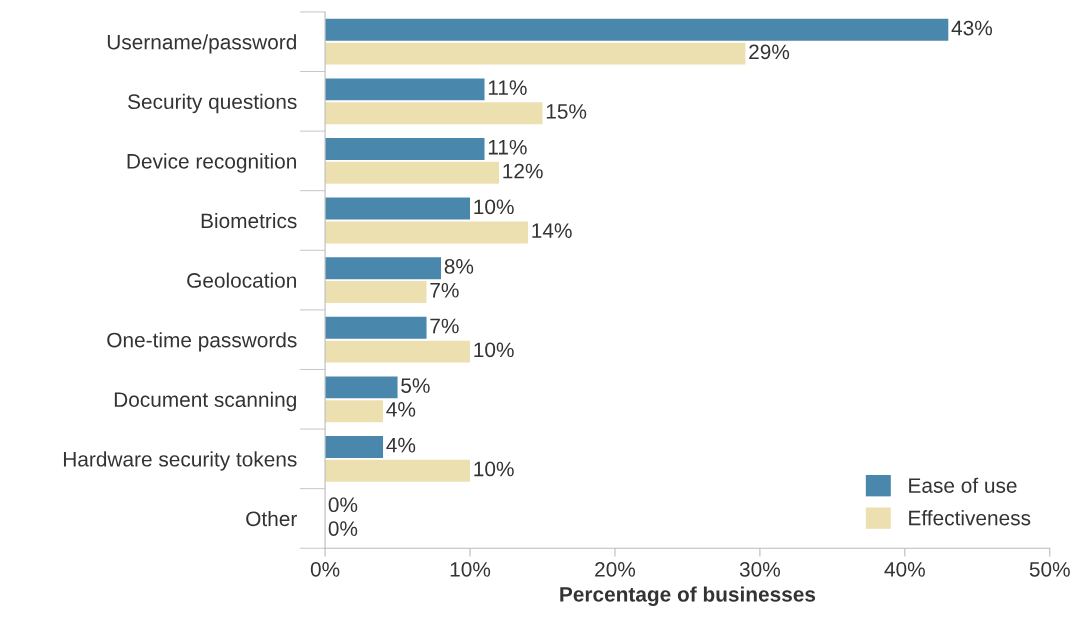 The height and width of the screenshot is (628, 1080). I want to click on legend-label: Ease of use, so click(963, 485).